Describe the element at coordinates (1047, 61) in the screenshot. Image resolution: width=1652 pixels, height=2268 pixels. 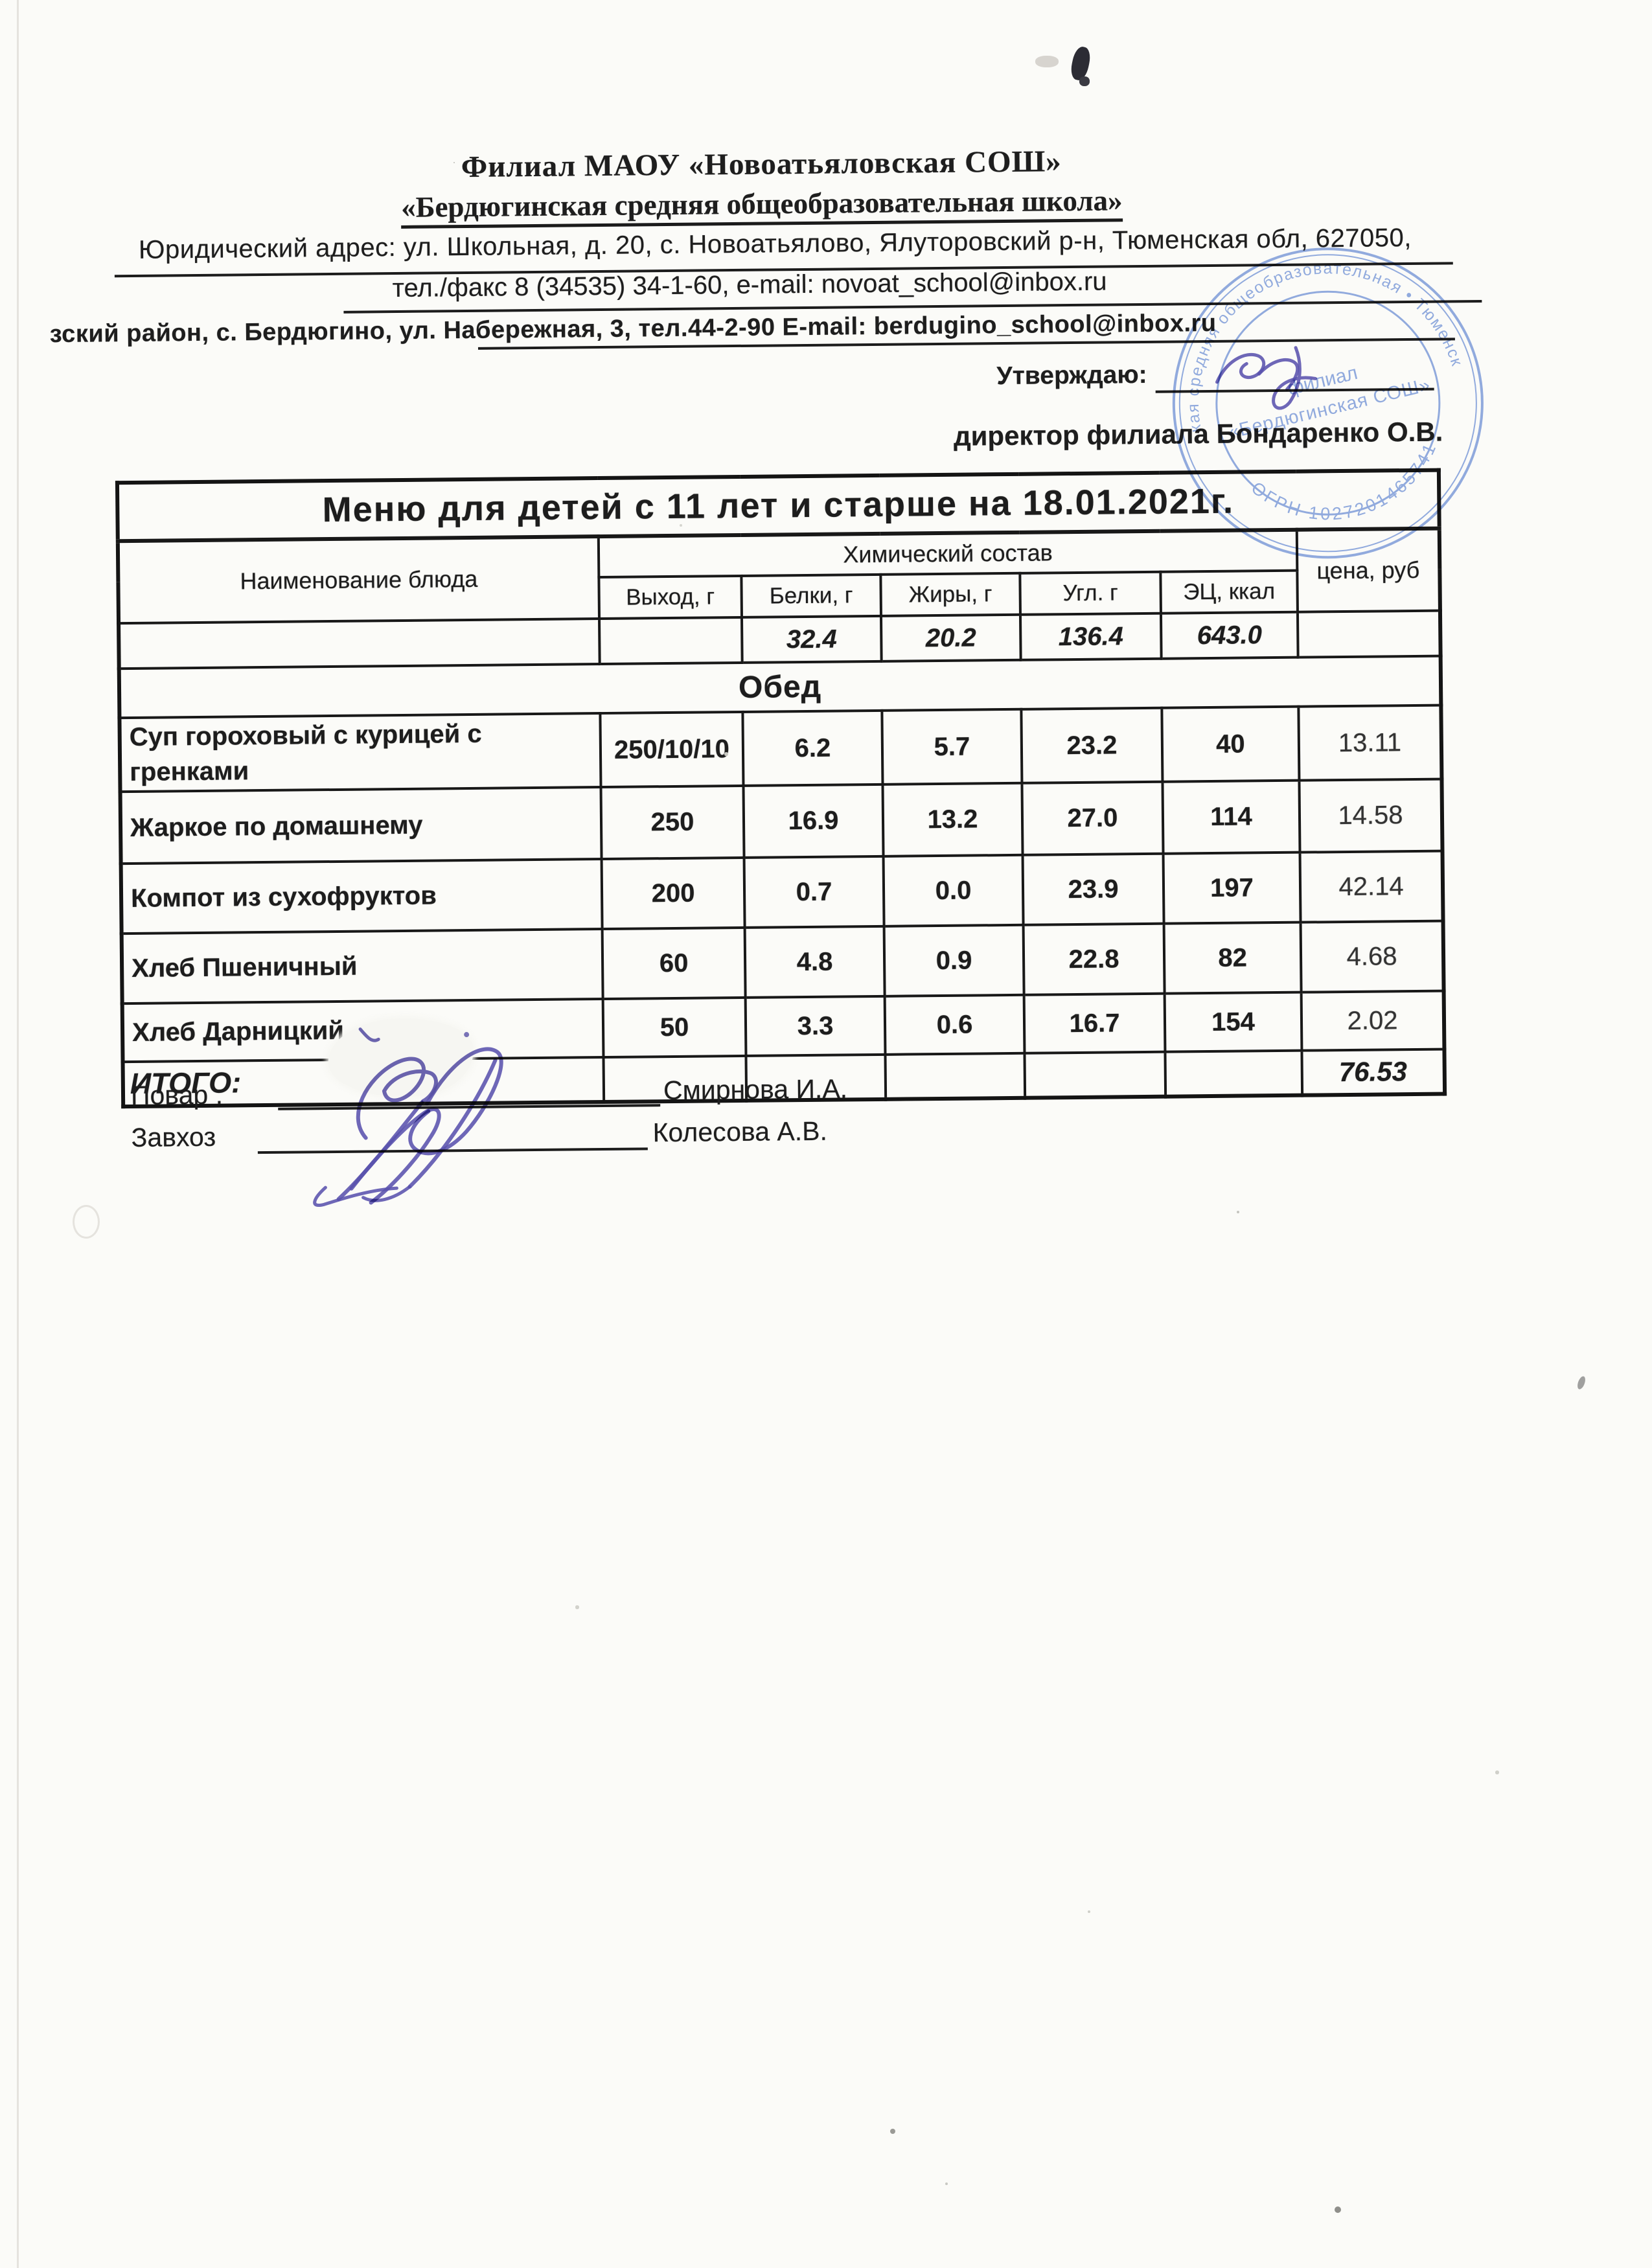
I see `smudge-artifact` at that location.